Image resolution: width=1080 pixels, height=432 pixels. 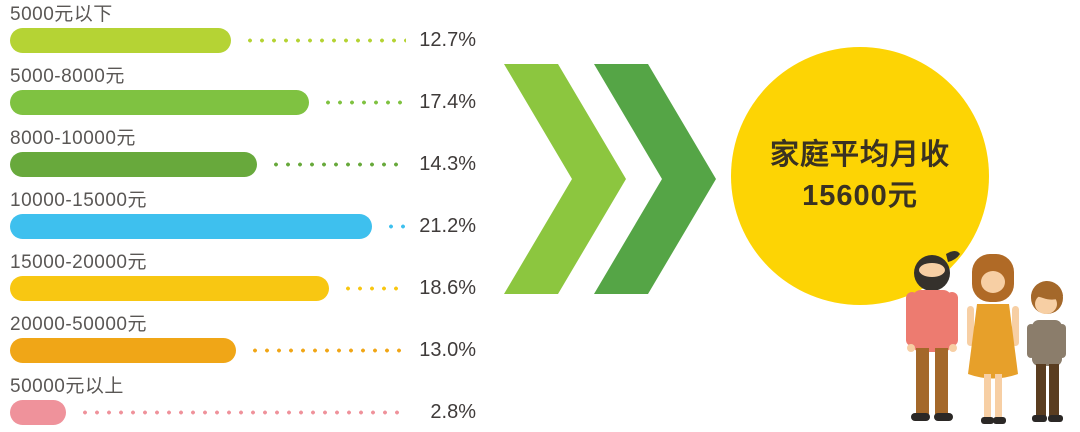 I want to click on bar-row: 15000-20000元 18.6%, so click(x=243, y=275).